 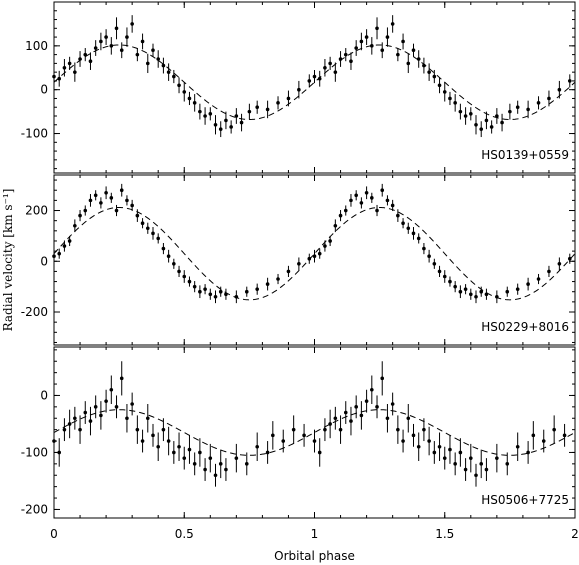 I want to click on y-tick-label: 200, so click(x=36, y=211).